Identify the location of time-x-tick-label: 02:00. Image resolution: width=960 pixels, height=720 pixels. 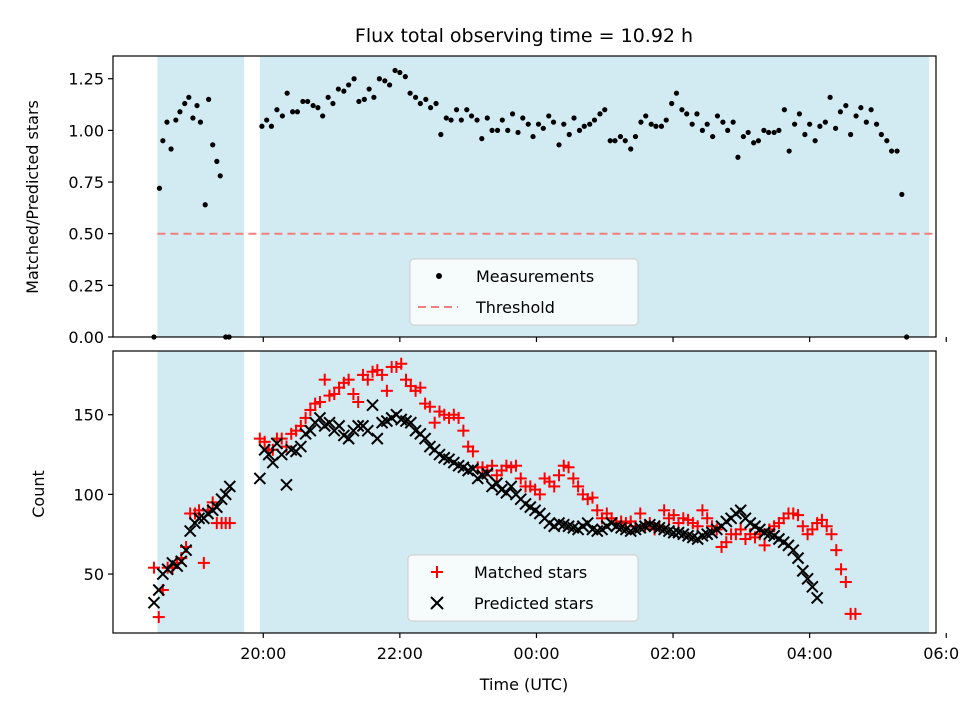
(673, 653).